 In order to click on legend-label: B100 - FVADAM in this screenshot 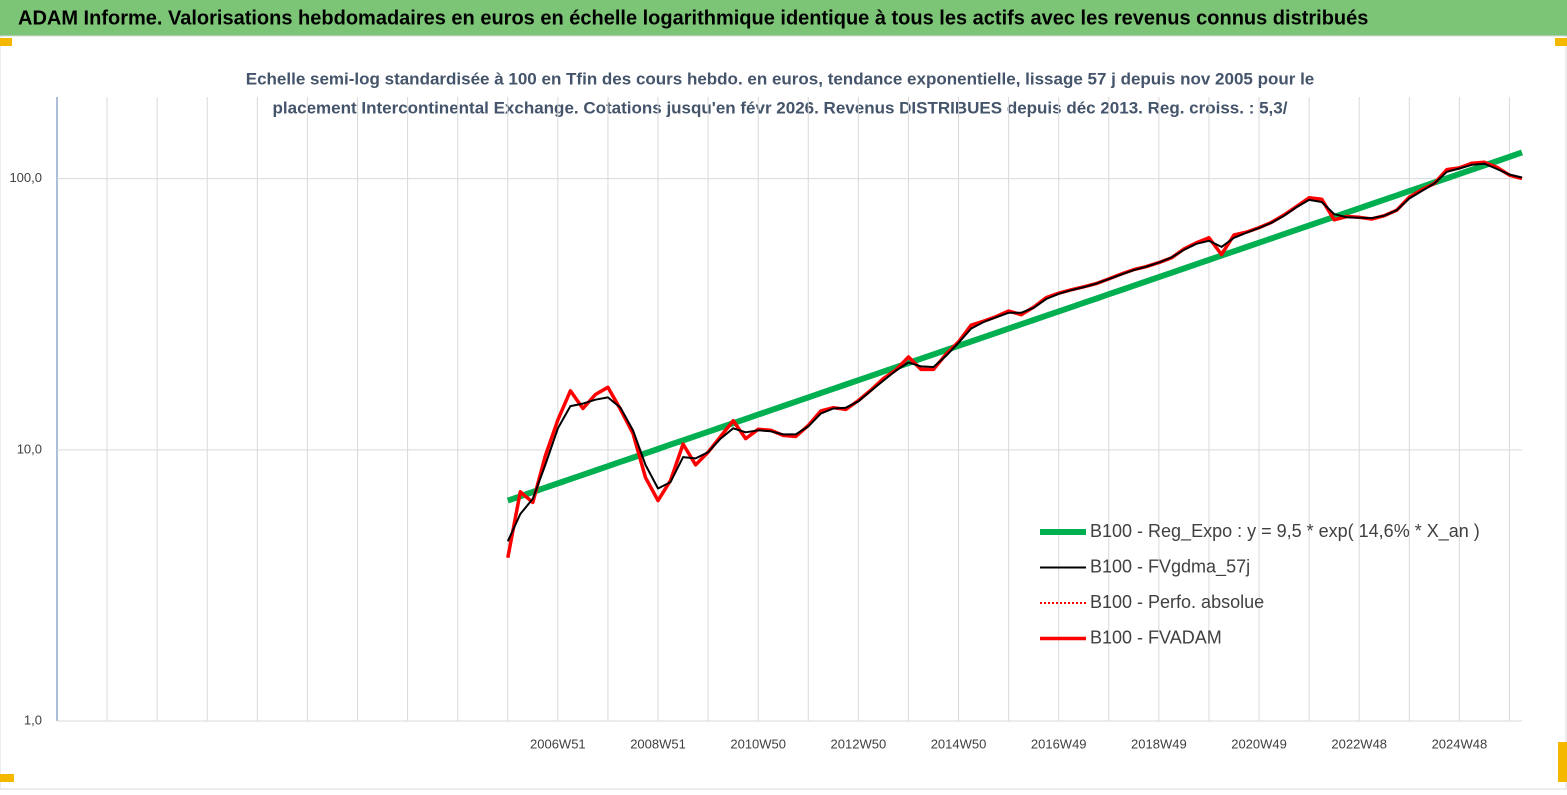, I will do `click(1156, 637)`.